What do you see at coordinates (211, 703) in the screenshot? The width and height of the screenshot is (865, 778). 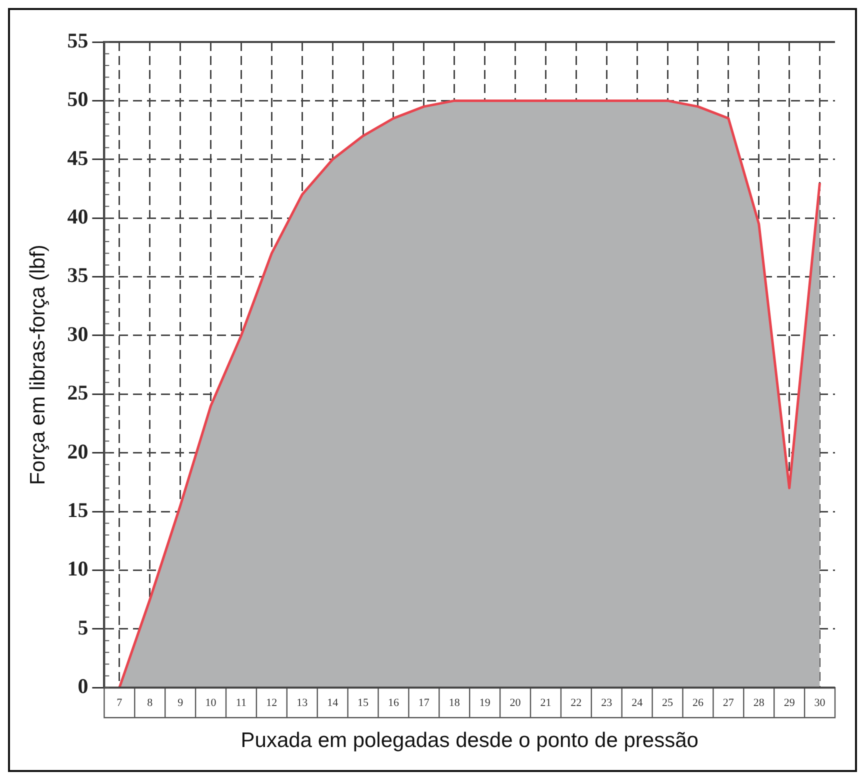 I see `x-tick-label: 10` at bounding box center [211, 703].